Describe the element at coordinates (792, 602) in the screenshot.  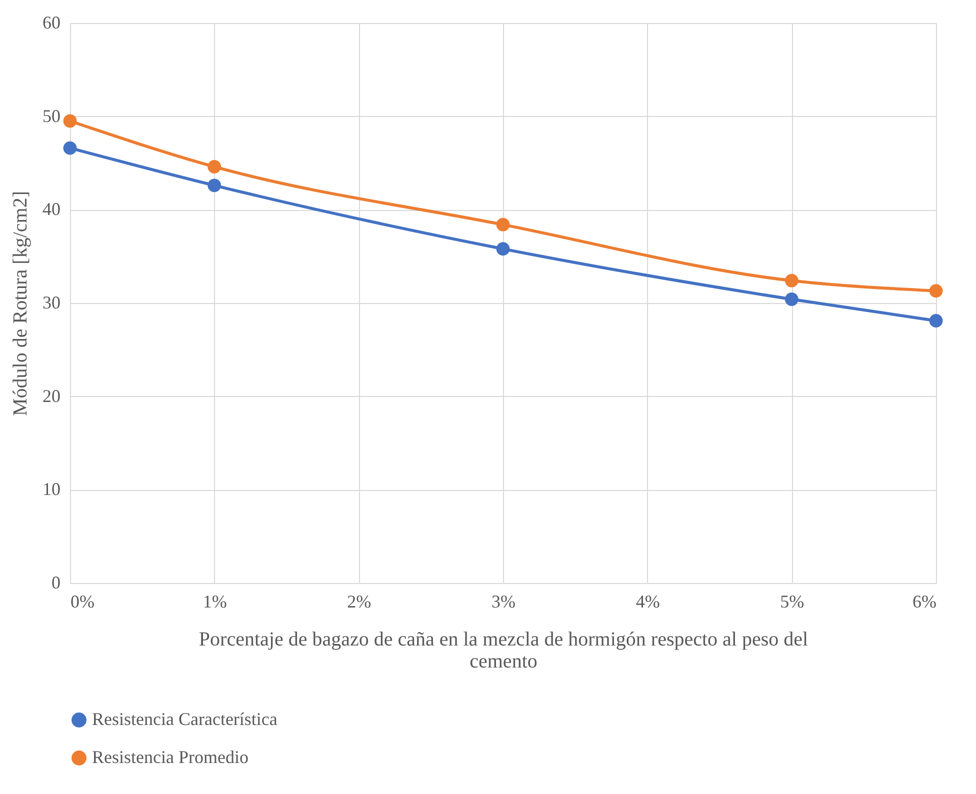
I see `x-tick-label: 5%` at that location.